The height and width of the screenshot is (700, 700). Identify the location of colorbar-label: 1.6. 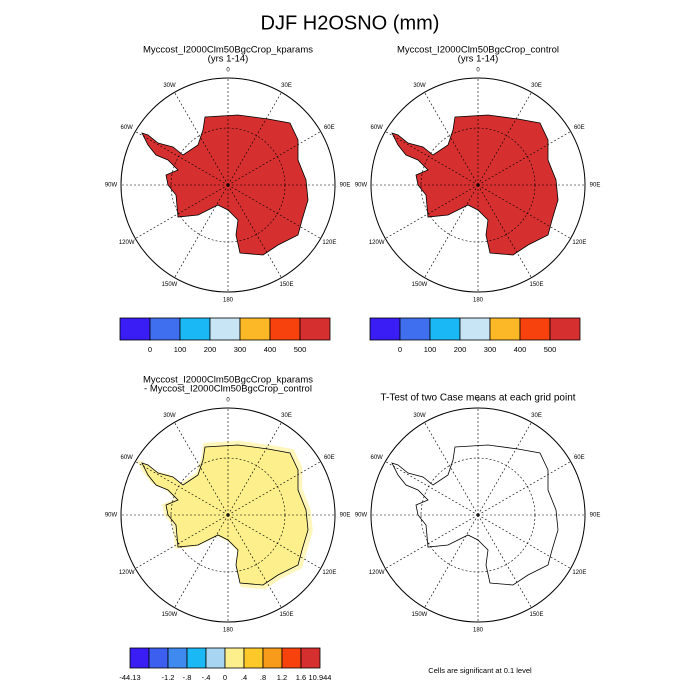
(301, 677).